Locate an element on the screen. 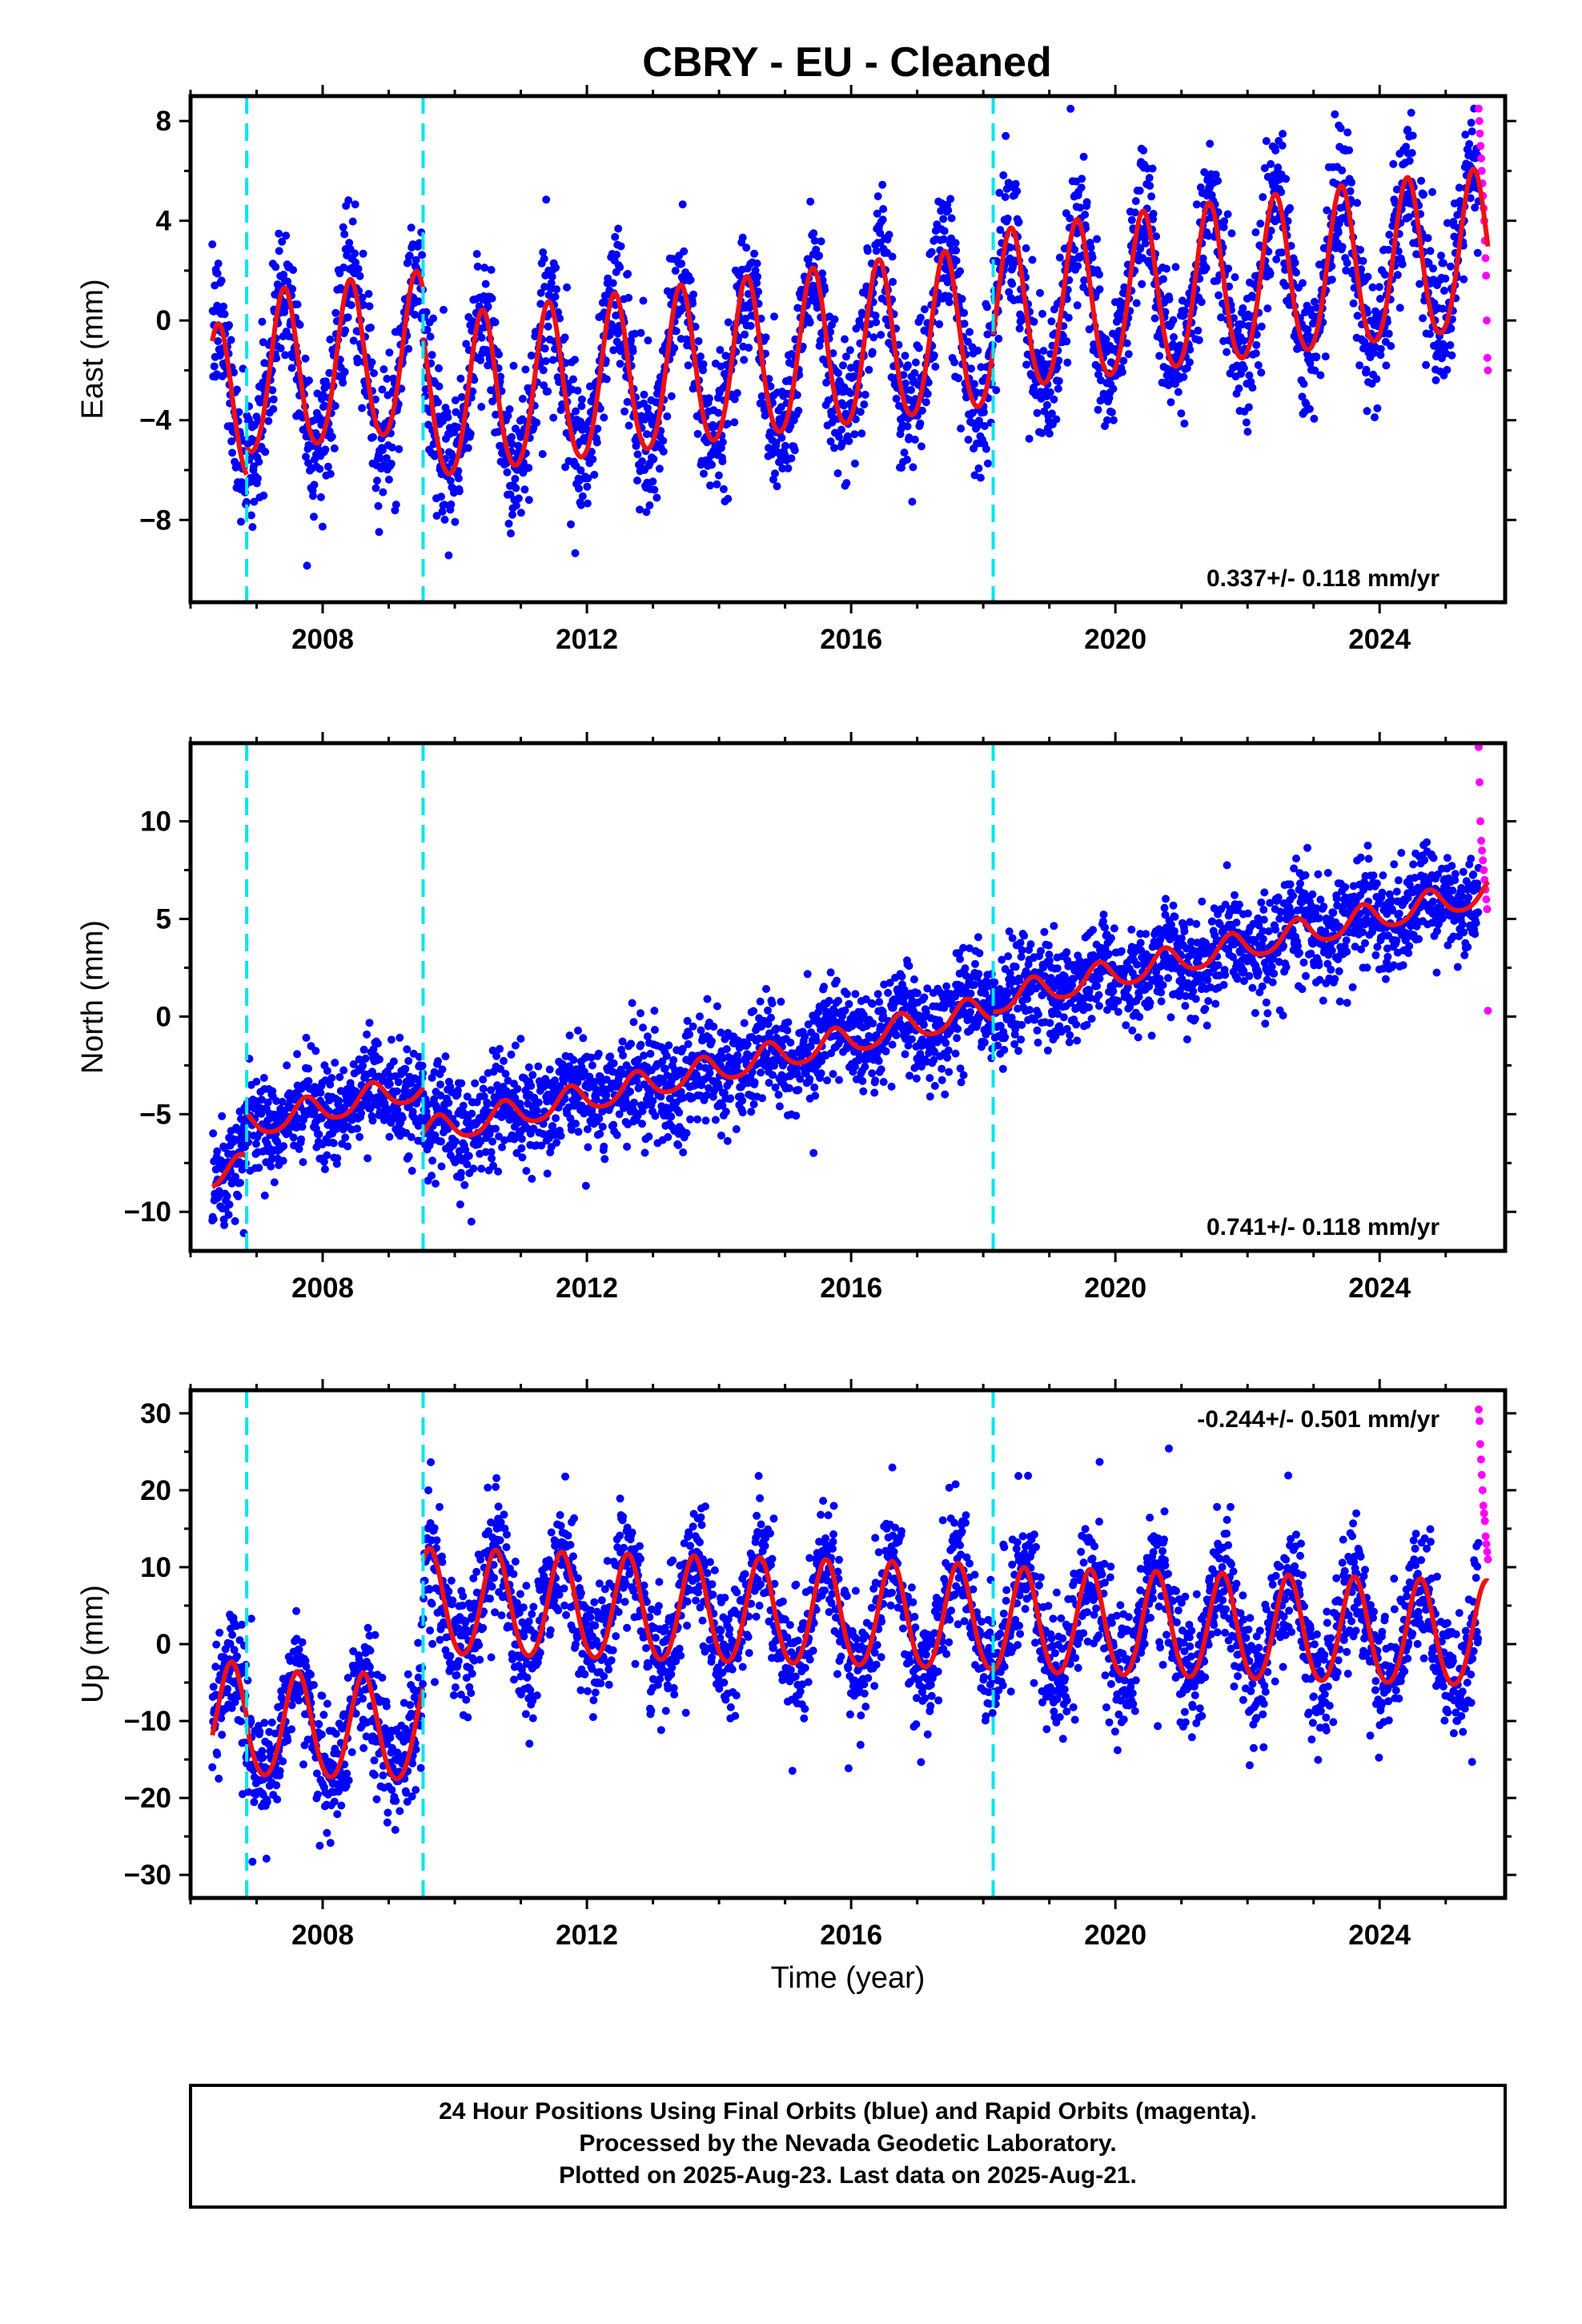 This screenshot has height=2324, width=1582. footer-box is located at coordinates (848, 2146).